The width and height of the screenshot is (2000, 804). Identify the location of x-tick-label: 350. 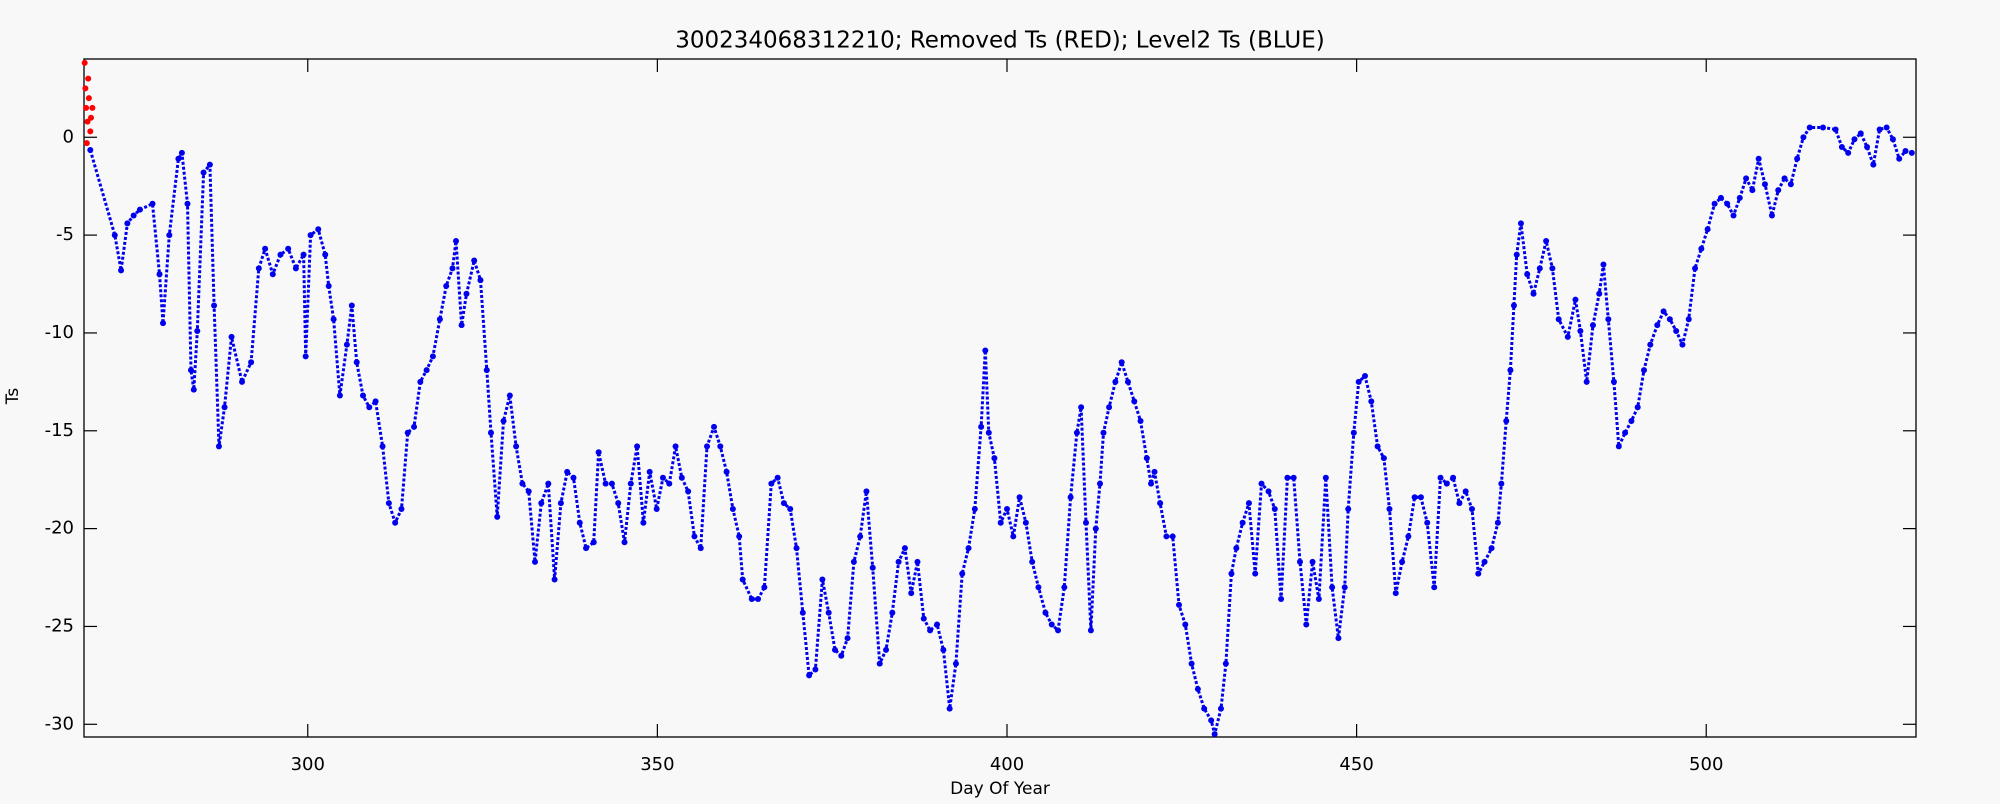
(657, 764).